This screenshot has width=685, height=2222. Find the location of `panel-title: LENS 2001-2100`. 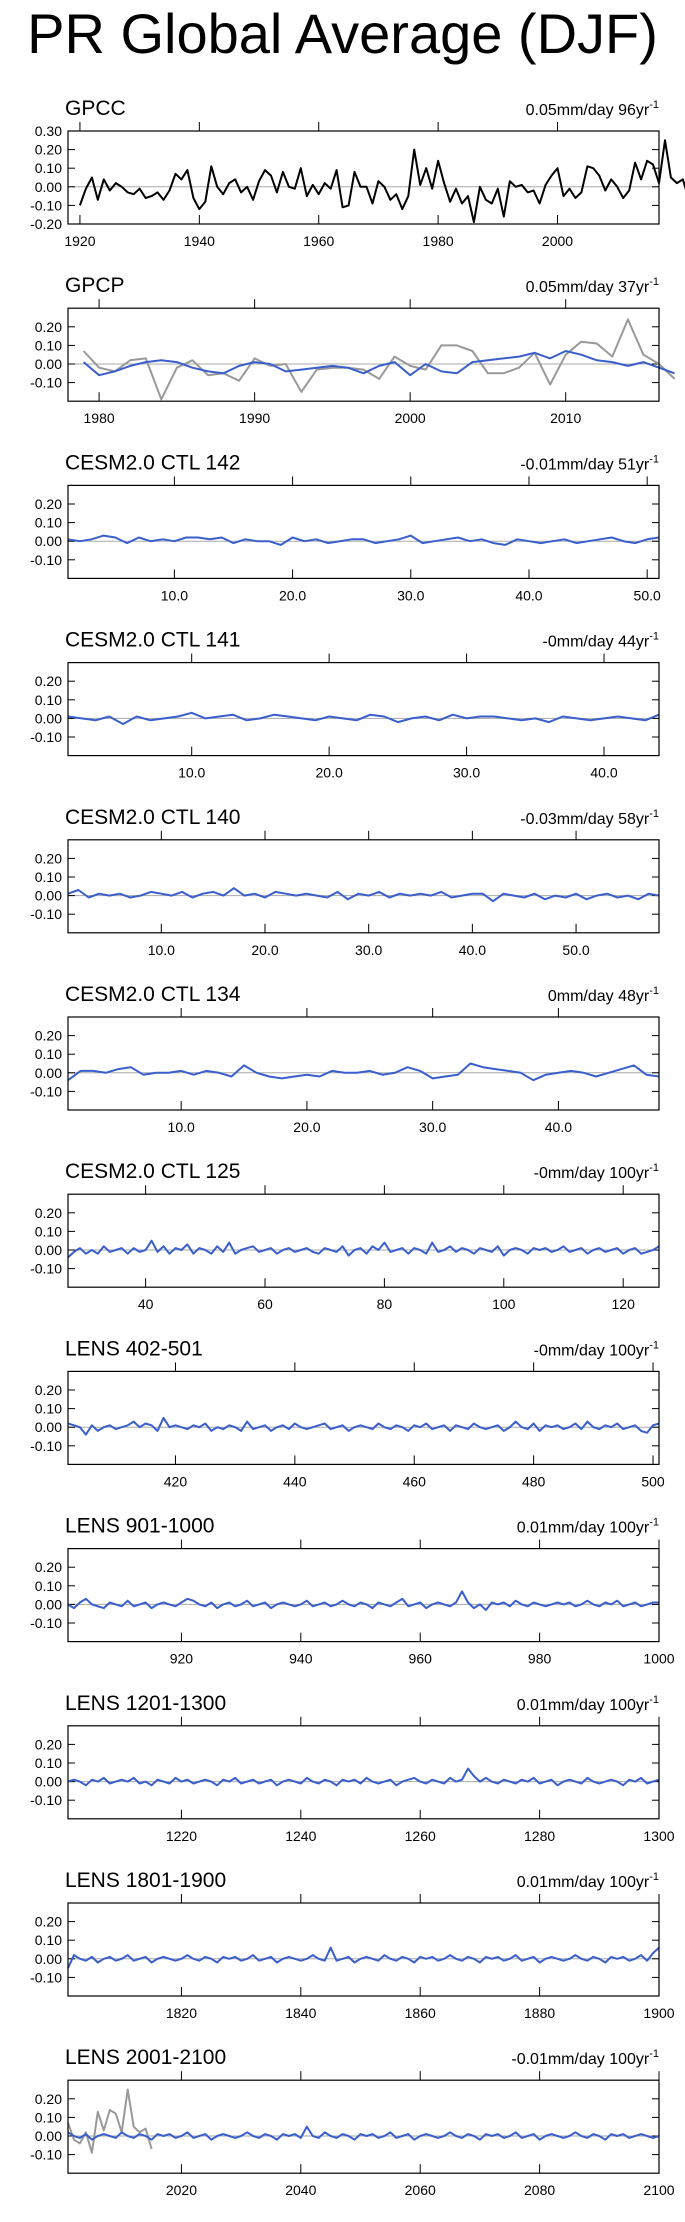

panel-title: LENS 2001-2100 is located at coordinates (145, 2057).